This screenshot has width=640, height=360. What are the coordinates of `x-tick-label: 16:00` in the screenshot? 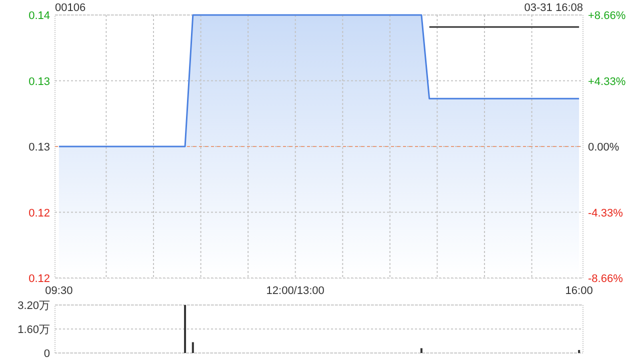 It's located at (579, 291).